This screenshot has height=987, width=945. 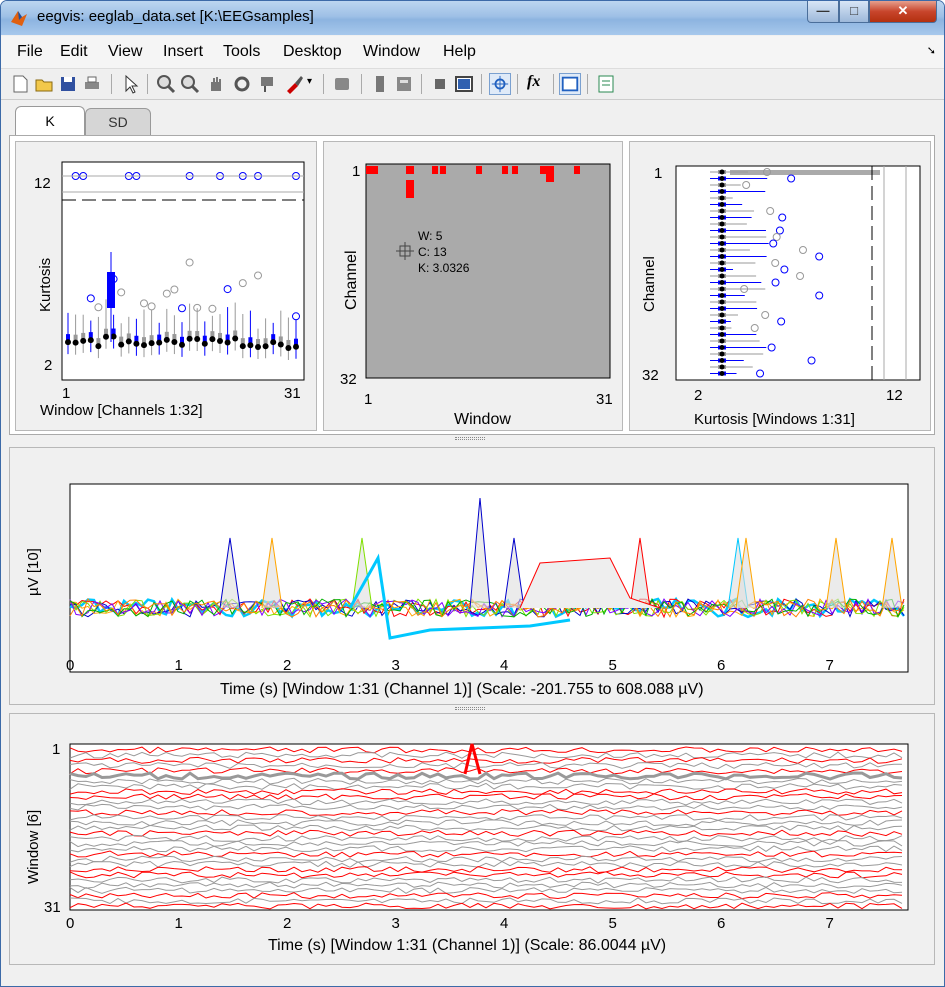 I want to click on brush-dropdown-icon: ▾, so click(x=310, y=81).